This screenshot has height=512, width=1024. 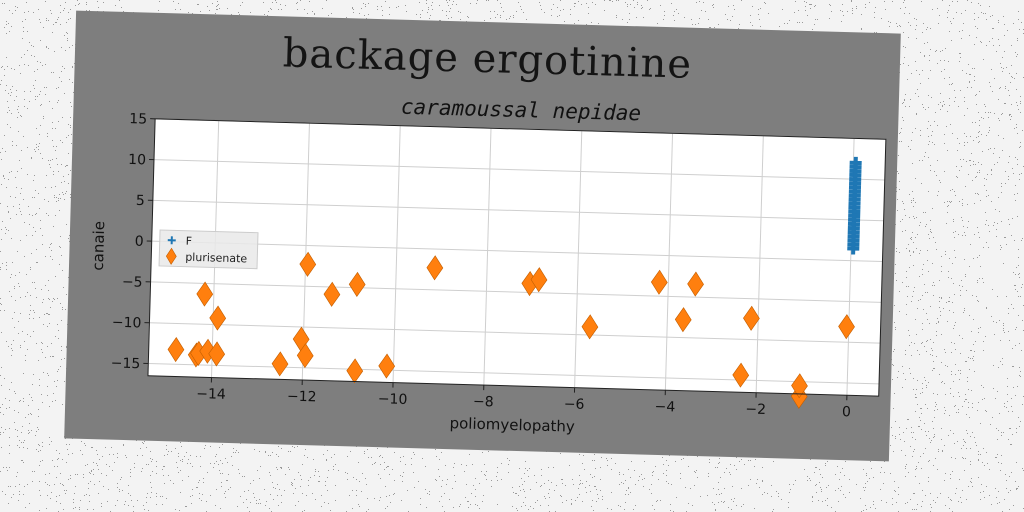 I want to click on x-tick-label: 0, so click(x=846, y=412).